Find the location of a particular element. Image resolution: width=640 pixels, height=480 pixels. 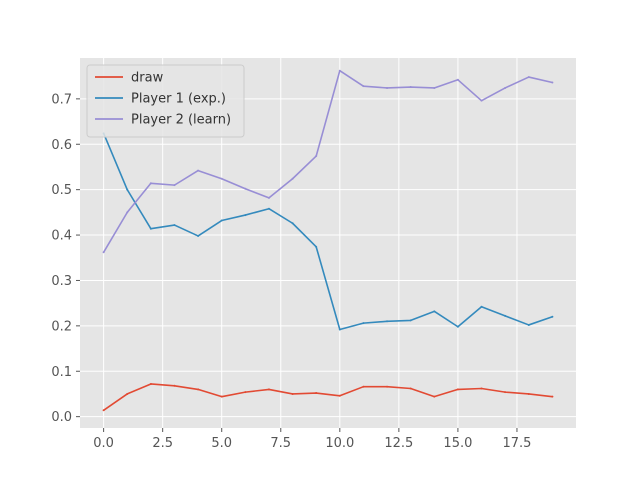

x-tick-label: 15.0 is located at coordinates (457, 443).